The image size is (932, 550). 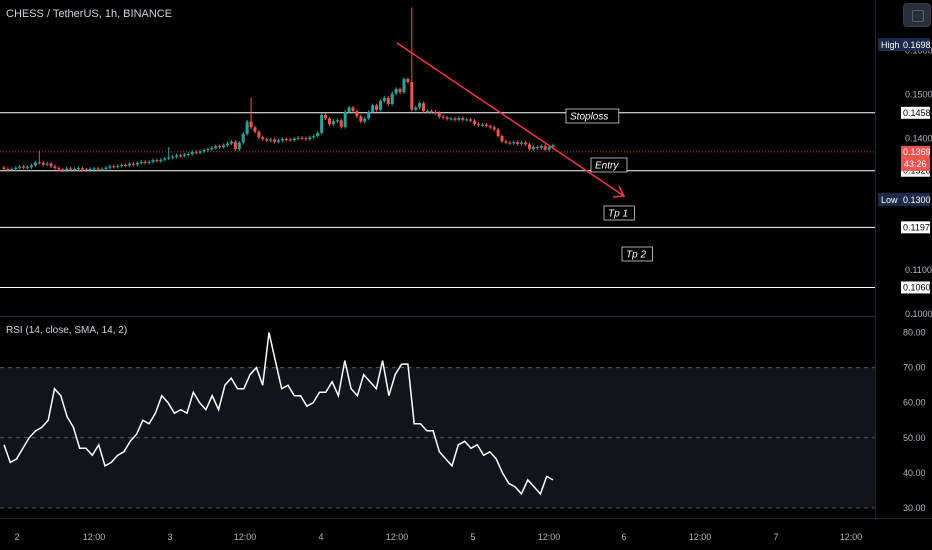 I want to click on stoploss-label: Stoploss, so click(x=592, y=116).